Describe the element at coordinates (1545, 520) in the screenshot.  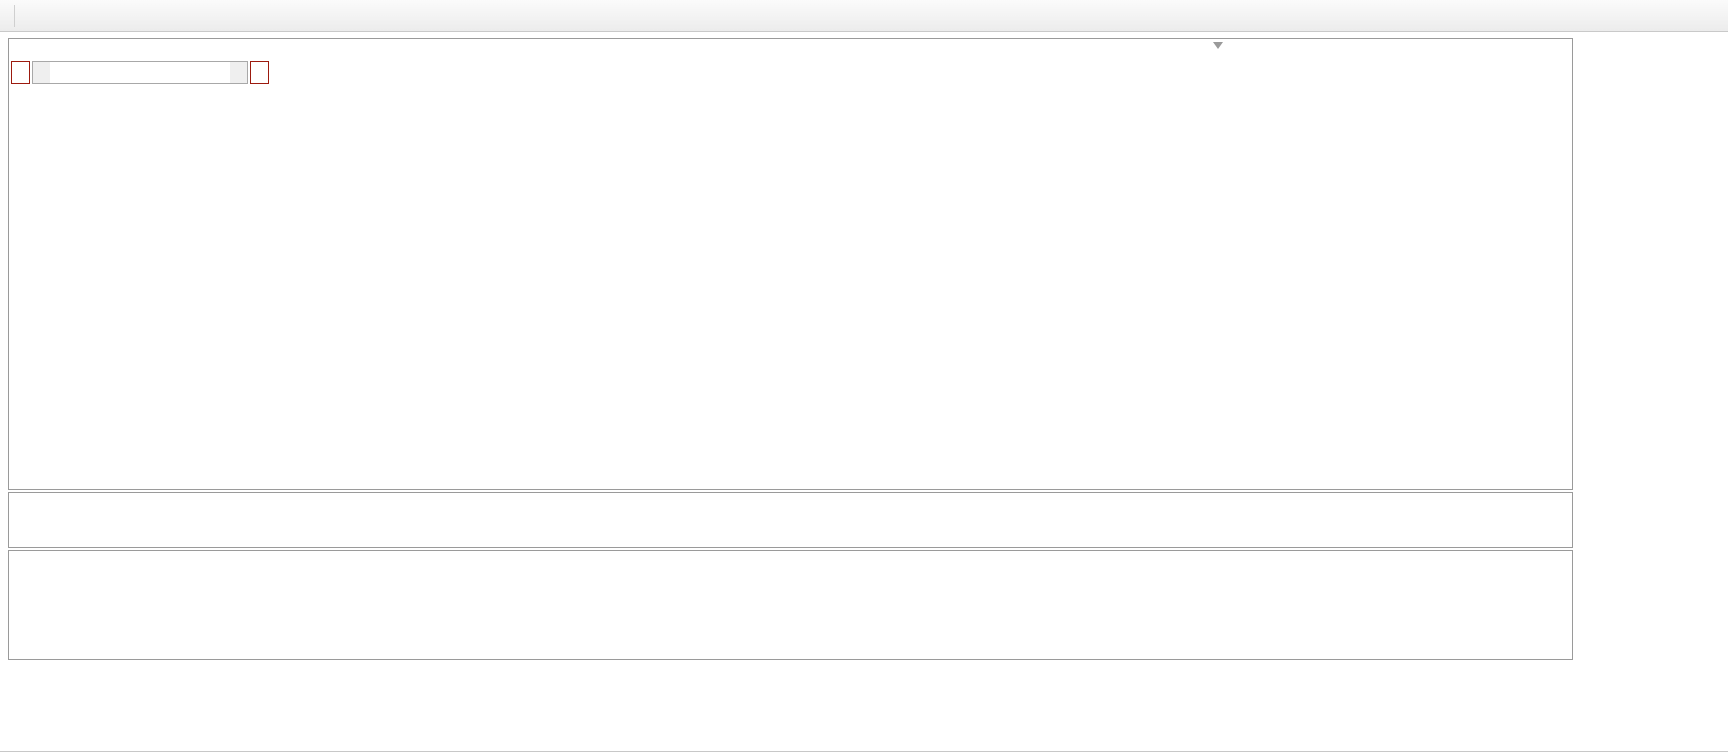
I see `macd-scale-axis` at that location.